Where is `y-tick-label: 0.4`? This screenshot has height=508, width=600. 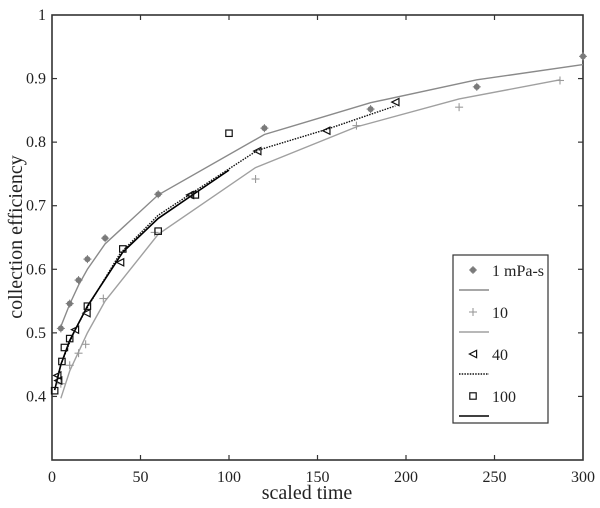
y-tick-label: 0.4 is located at coordinates (36, 396).